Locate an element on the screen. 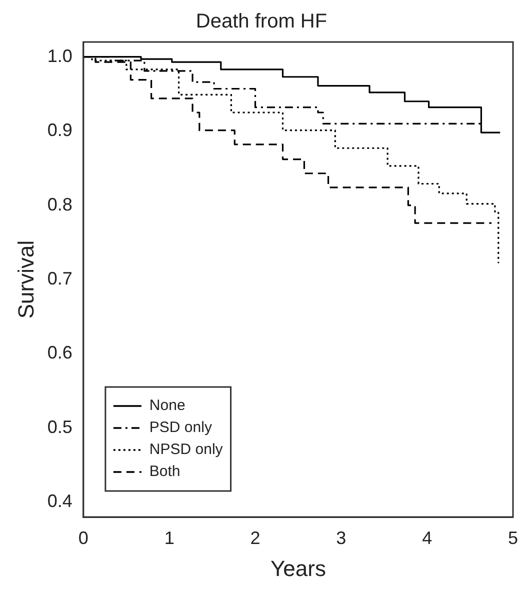  x-tick-label: 1 is located at coordinates (169, 538).